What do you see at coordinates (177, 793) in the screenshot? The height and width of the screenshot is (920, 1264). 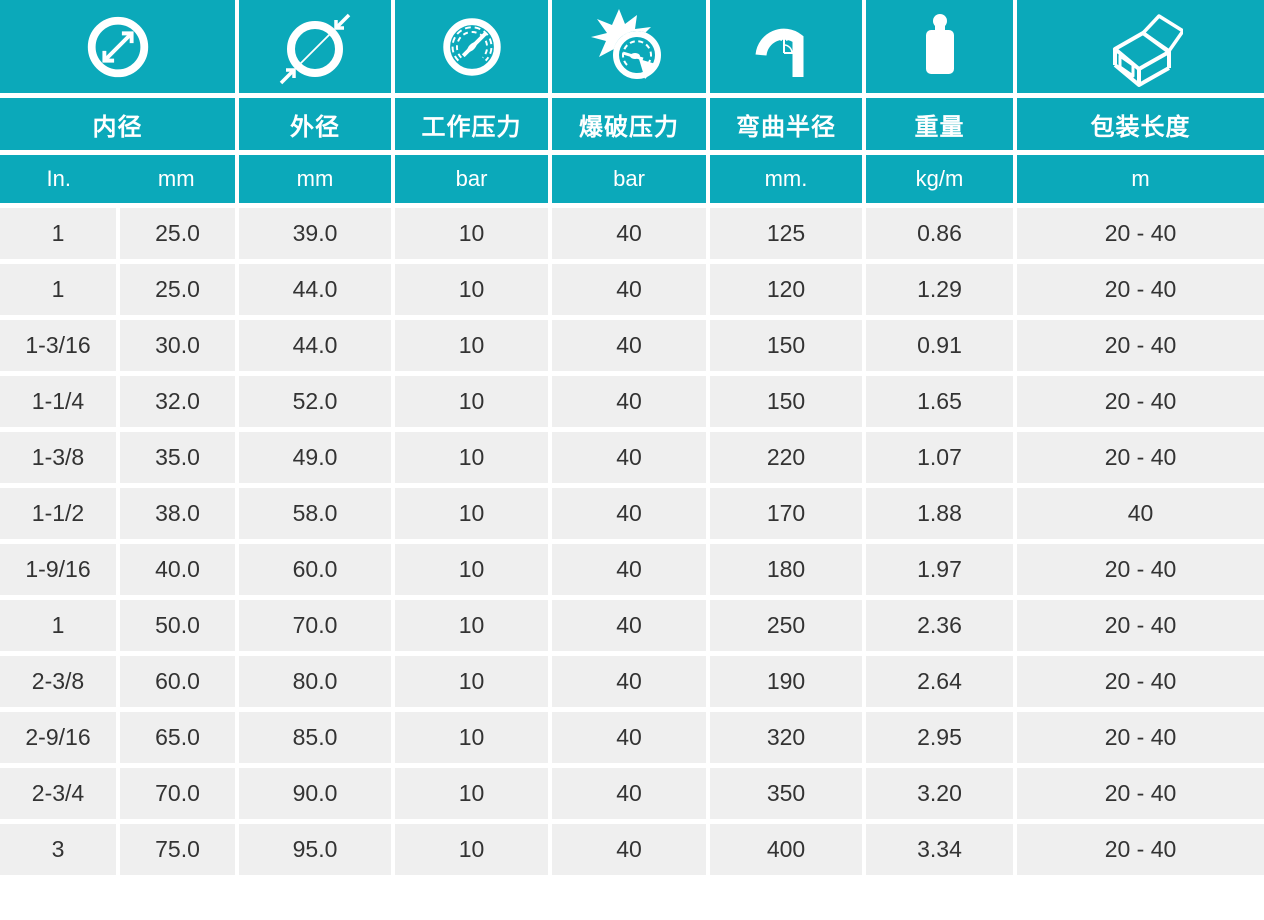 I see `cell-inner-diameter-mm: 70.0` at bounding box center [177, 793].